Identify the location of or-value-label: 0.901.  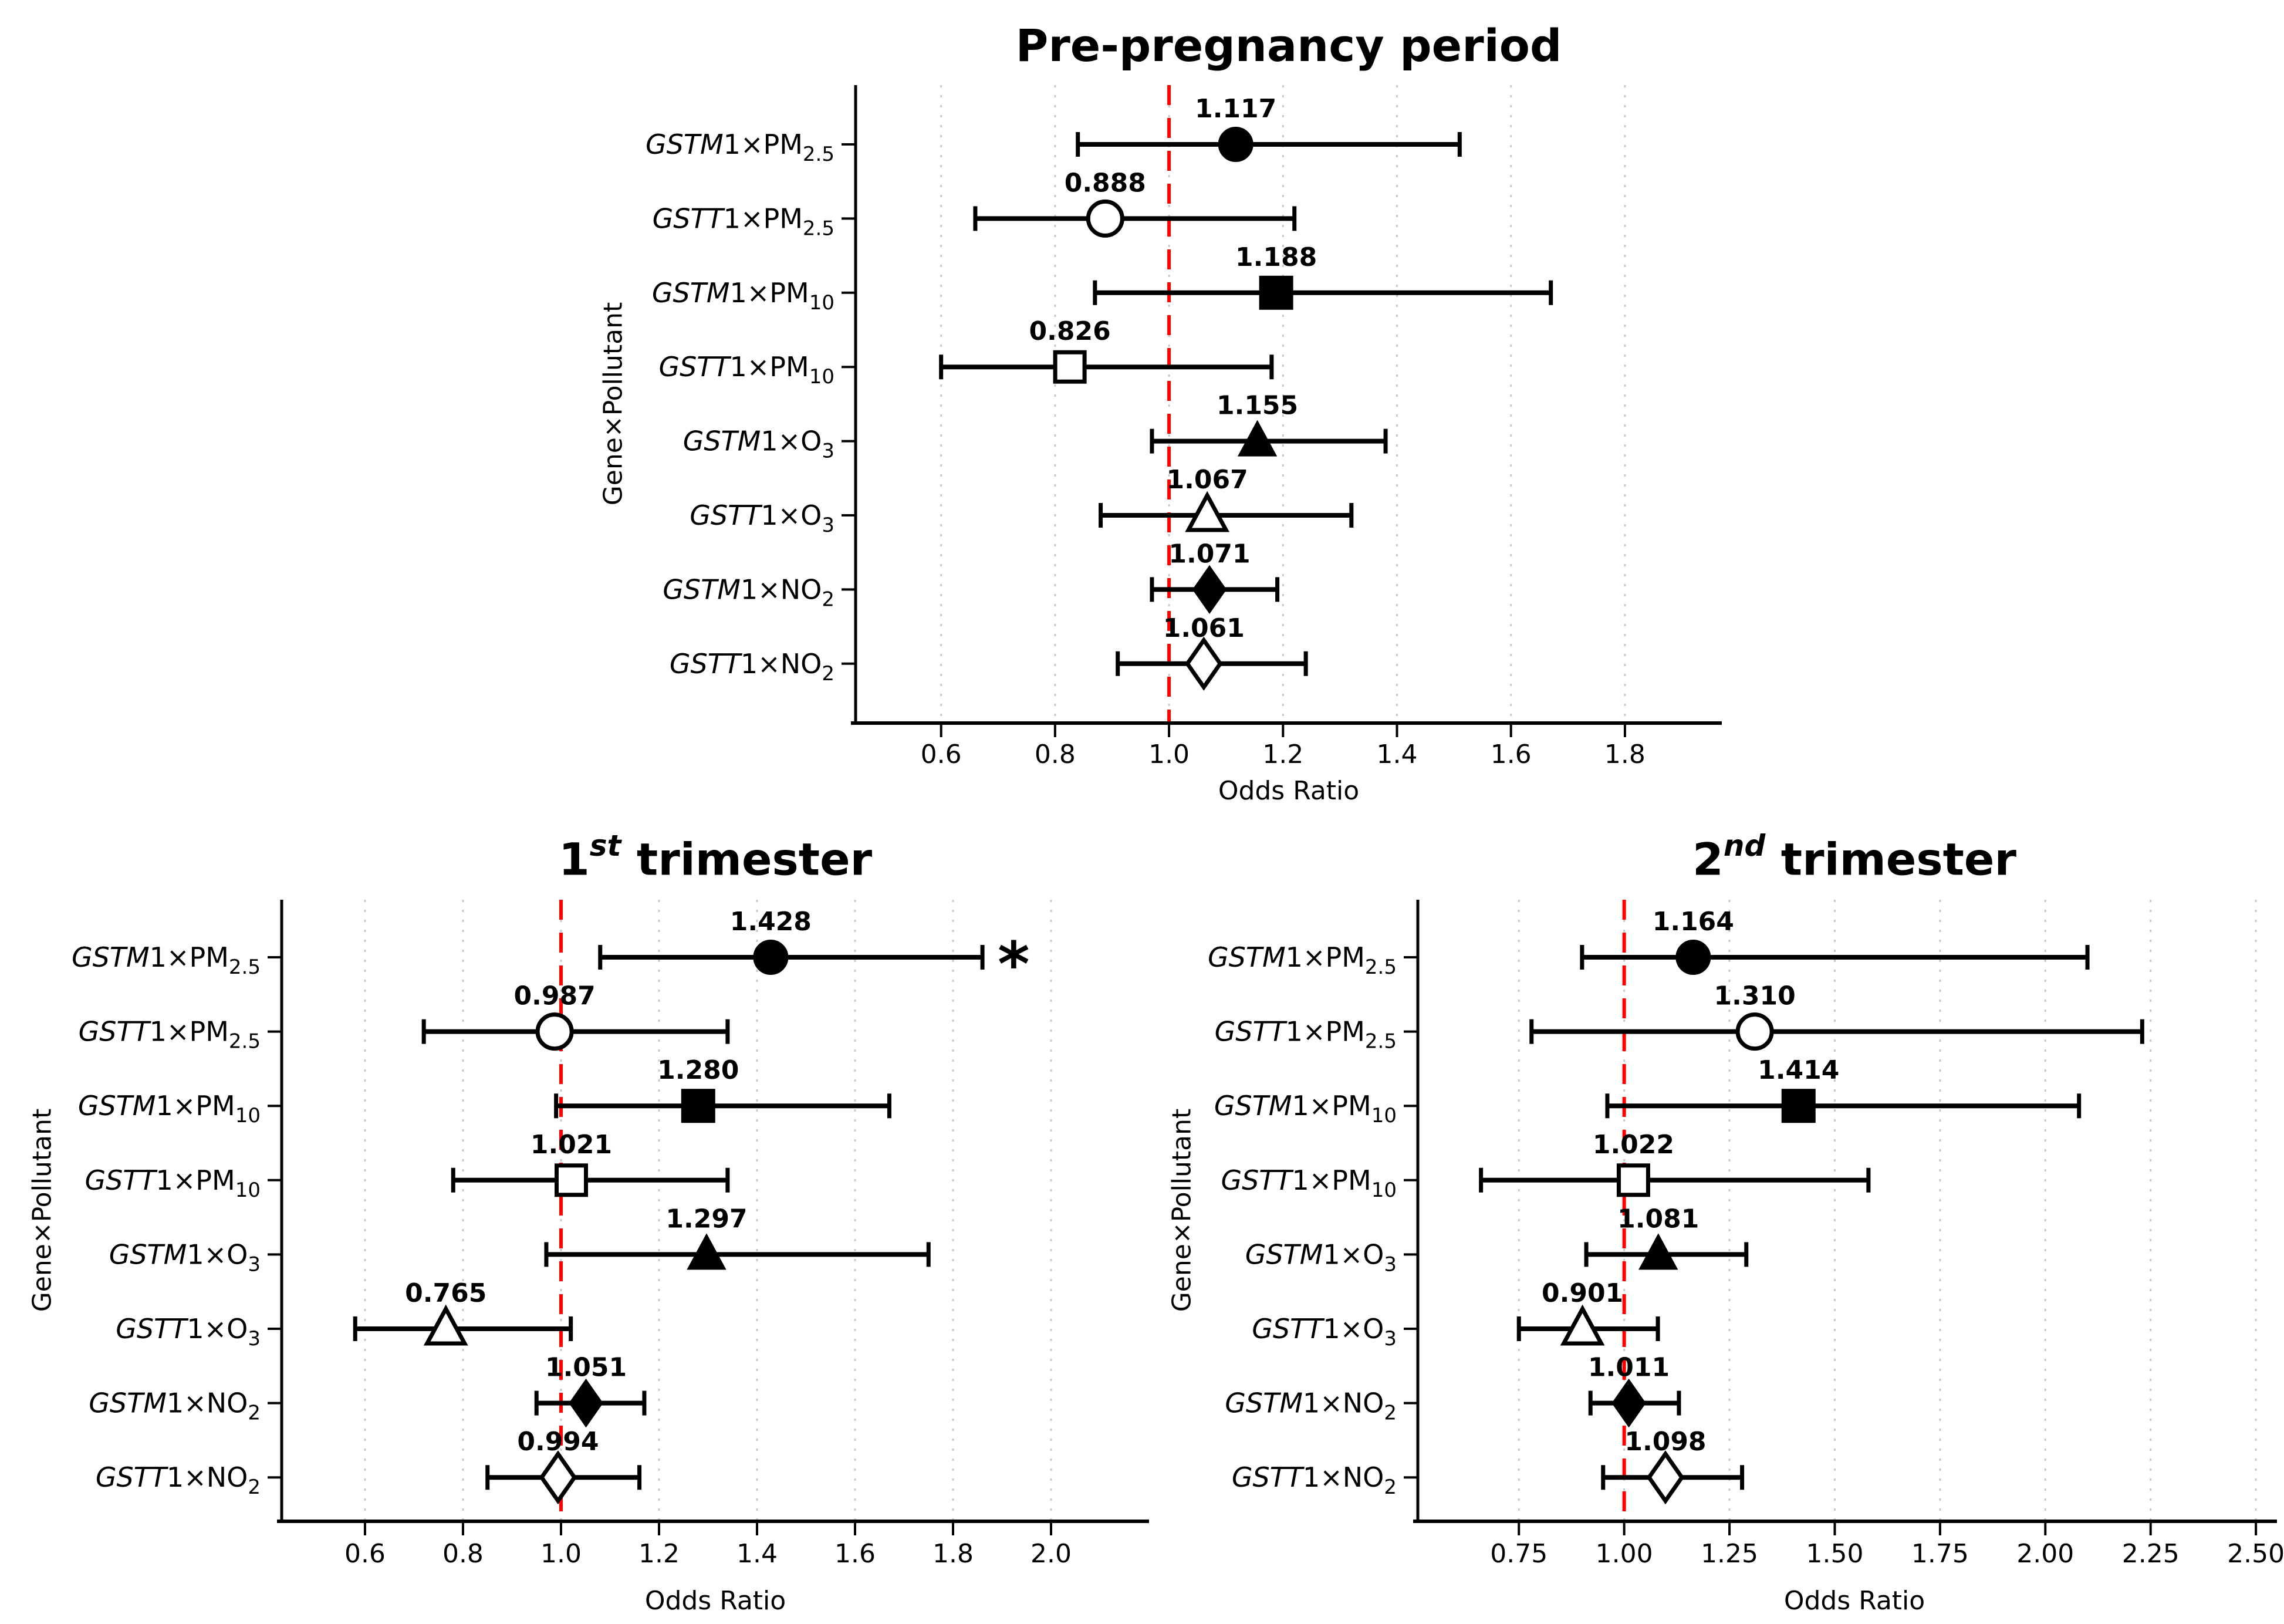
(1583, 1293).